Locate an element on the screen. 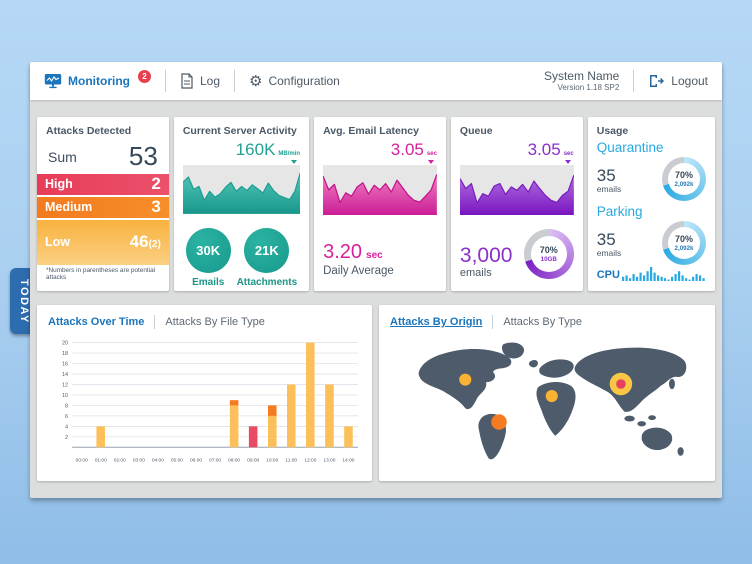  sum-label: Sum is located at coordinates (62, 156).